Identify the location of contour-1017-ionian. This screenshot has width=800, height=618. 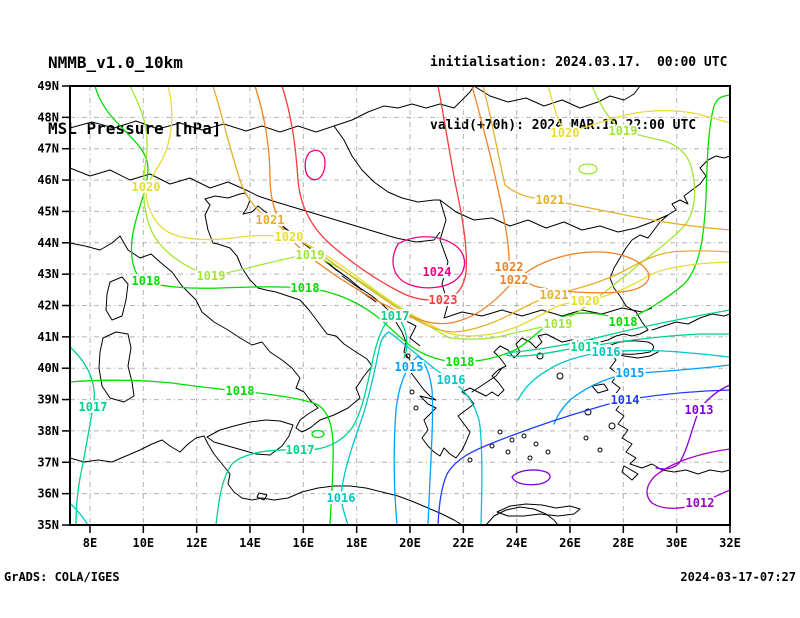
(311, 420).